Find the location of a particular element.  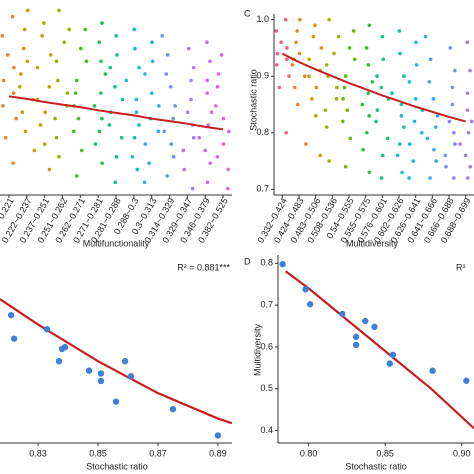

x-axis-title: Stochastic ratio is located at coordinates (117, 466).